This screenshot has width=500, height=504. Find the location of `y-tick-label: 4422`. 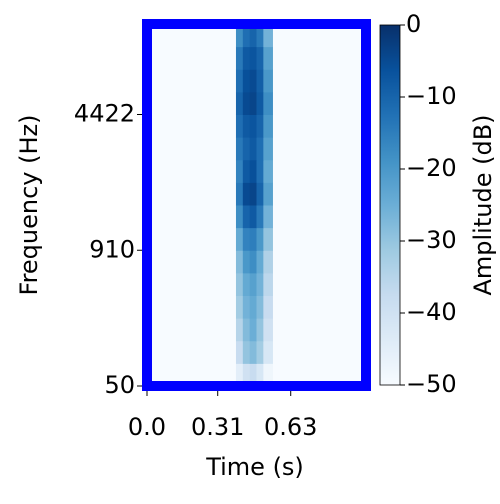

y-tick-label: 4422 is located at coordinates (104, 114).